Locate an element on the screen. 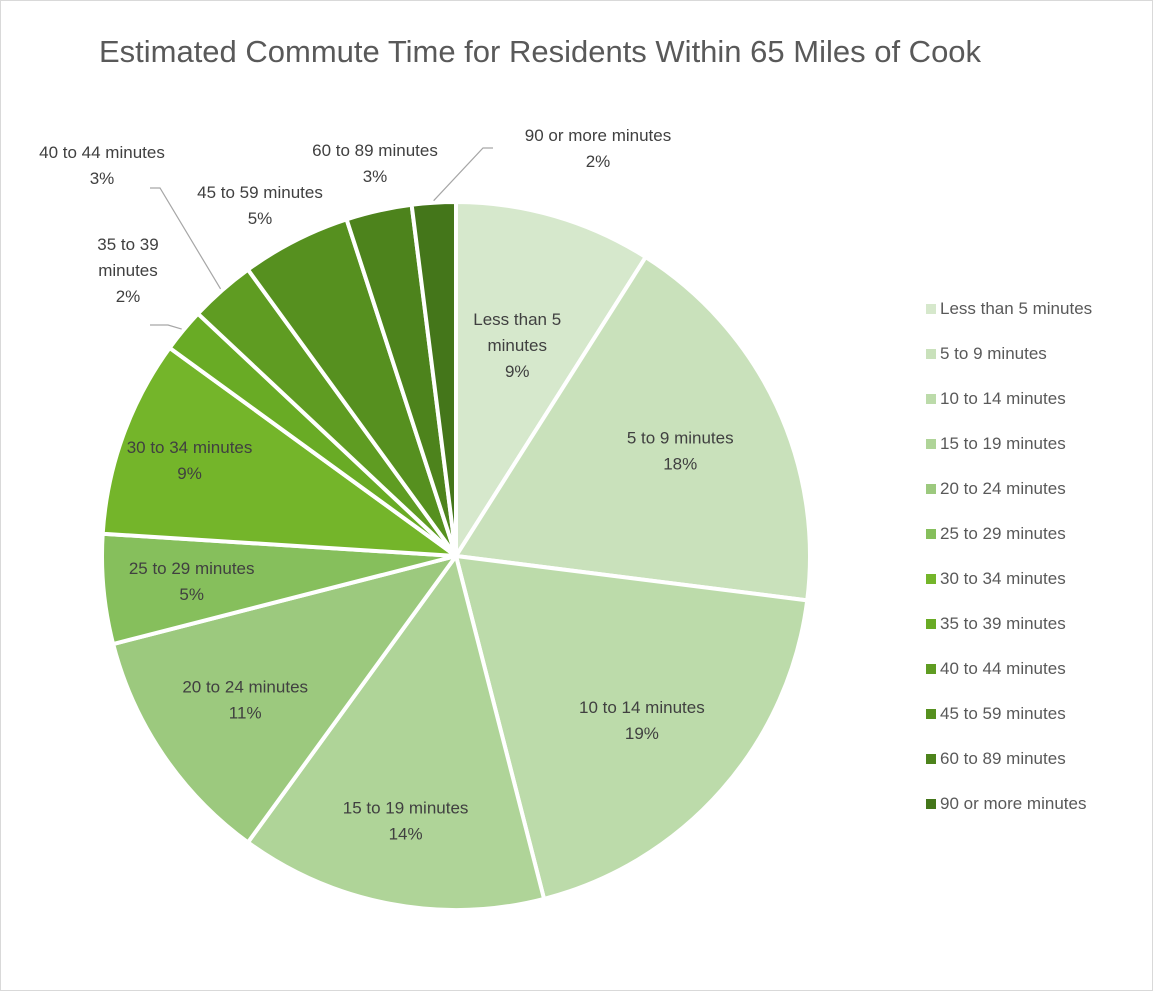  legend-swatch-40-to-44-minutes is located at coordinates (931, 669).